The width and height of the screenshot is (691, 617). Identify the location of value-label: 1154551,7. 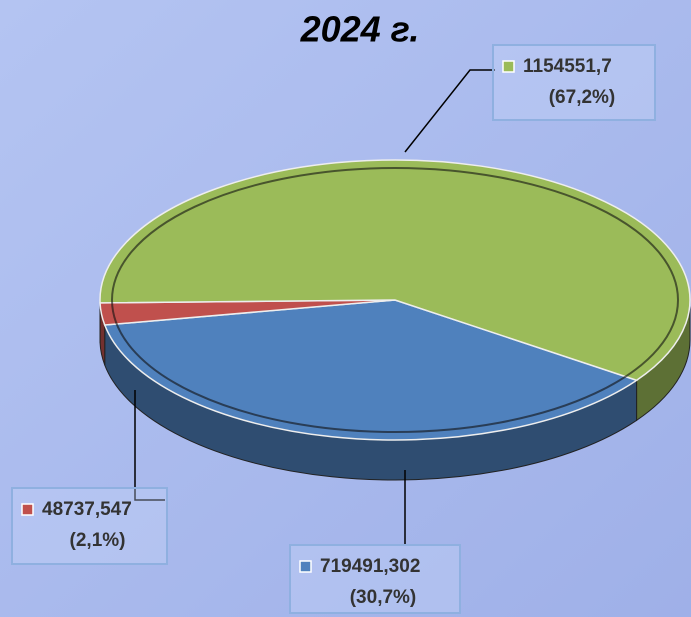
(567, 66).